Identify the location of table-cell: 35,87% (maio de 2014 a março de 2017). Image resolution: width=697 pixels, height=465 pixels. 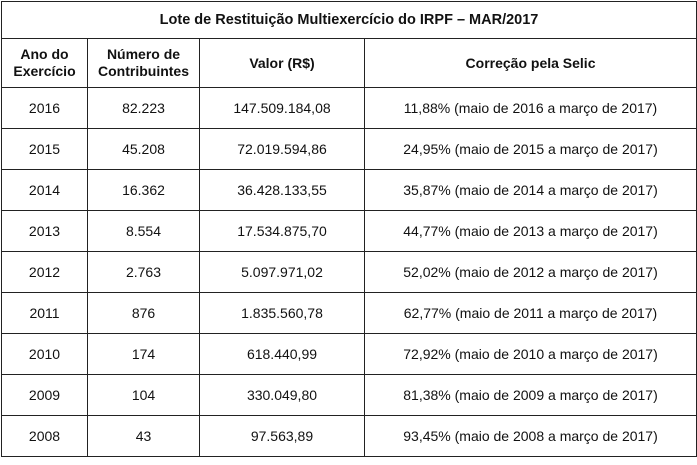
(530, 190).